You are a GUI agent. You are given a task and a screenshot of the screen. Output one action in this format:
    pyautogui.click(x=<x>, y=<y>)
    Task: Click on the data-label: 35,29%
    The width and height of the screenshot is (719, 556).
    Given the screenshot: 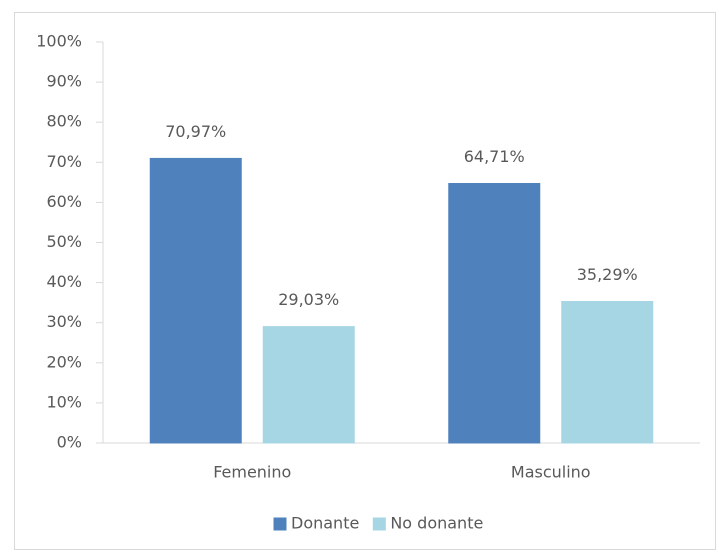 What is the action you would take?
    pyautogui.click(x=607, y=274)
    